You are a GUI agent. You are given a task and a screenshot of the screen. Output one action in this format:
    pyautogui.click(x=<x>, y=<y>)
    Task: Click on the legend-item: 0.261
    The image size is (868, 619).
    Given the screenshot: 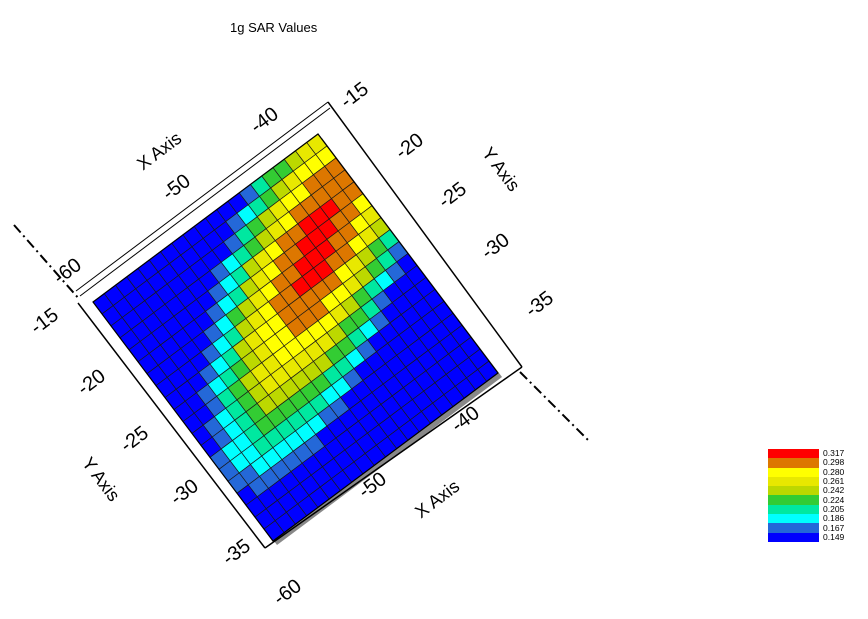 What is the action you would take?
    pyautogui.click(x=806, y=481)
    